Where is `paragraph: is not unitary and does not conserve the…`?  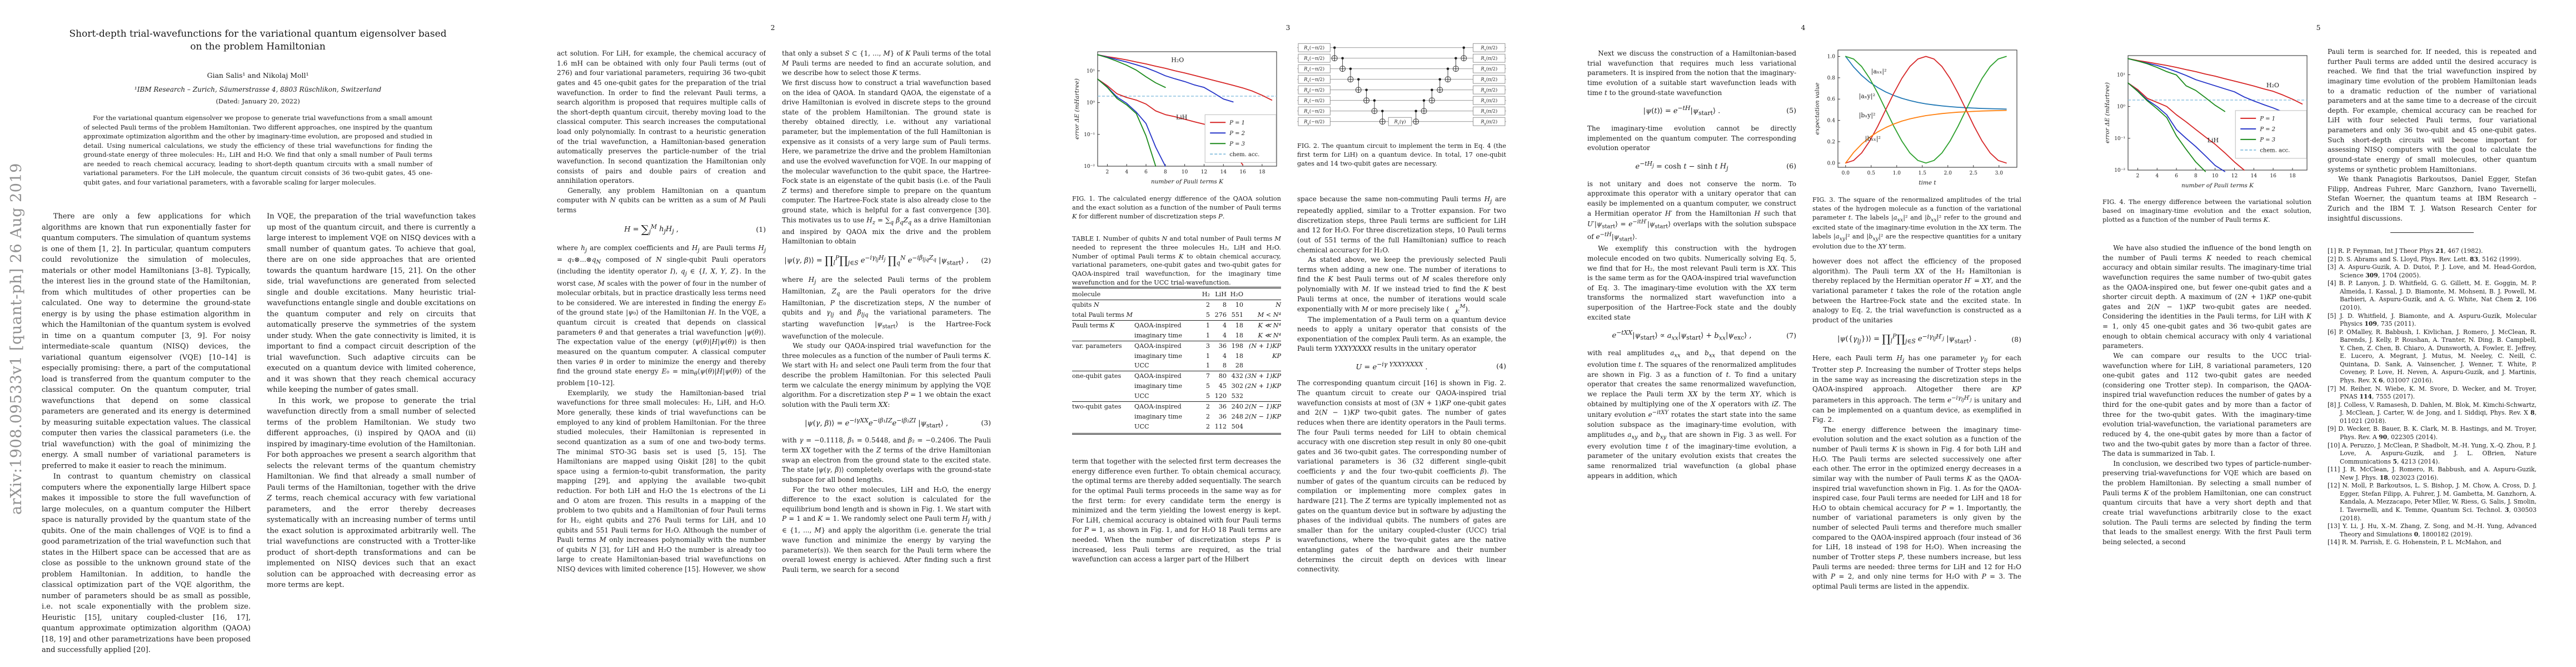 paragraph: is not unitary and does not conserve the… is located at coordinates (1691, 211).